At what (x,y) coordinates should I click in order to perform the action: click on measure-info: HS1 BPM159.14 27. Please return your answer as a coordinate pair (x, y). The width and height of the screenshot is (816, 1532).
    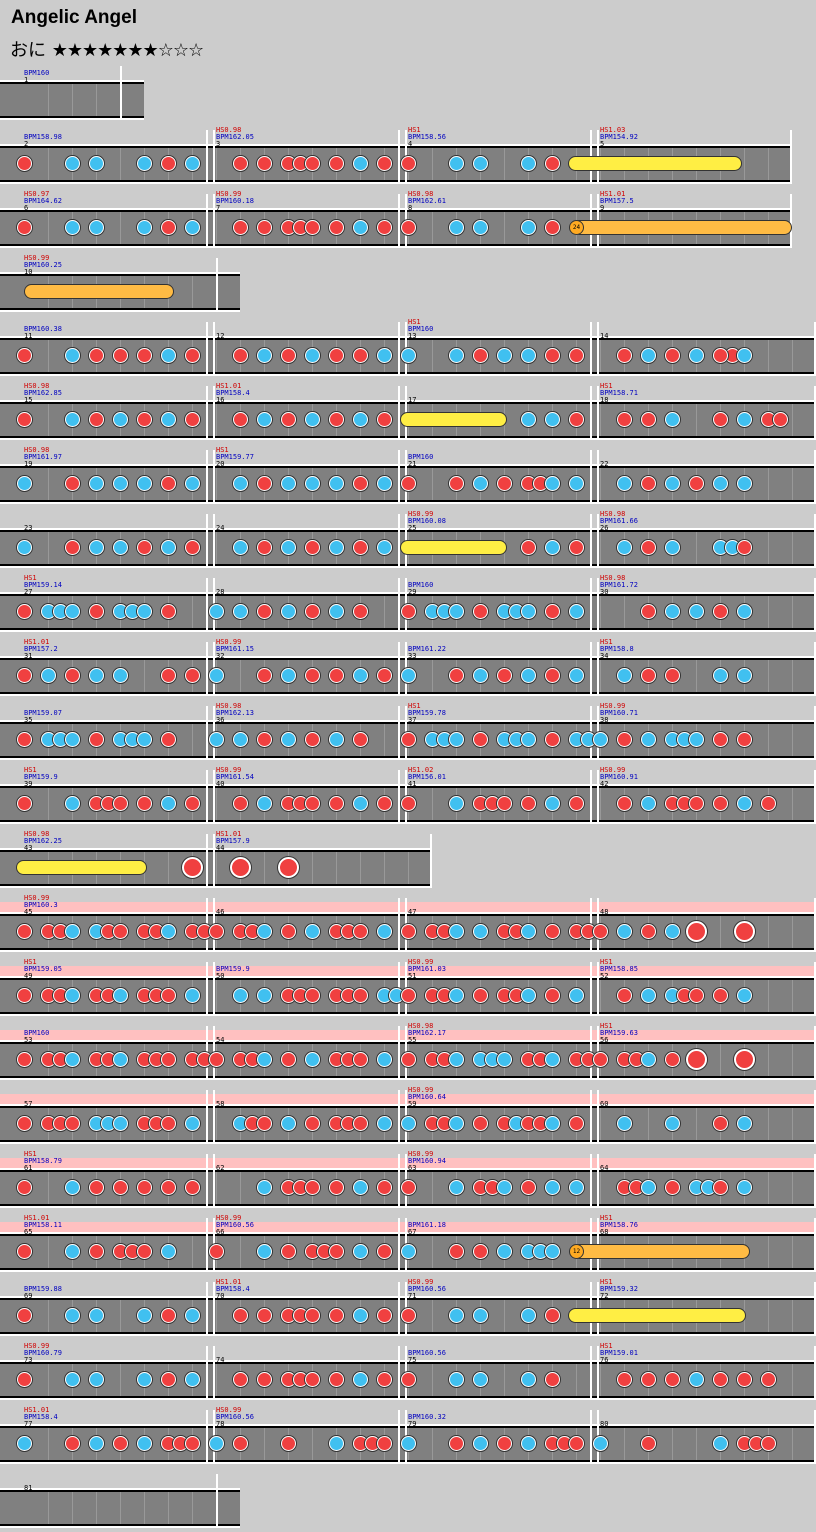
    Looking at the image, I should click on (43, 585).